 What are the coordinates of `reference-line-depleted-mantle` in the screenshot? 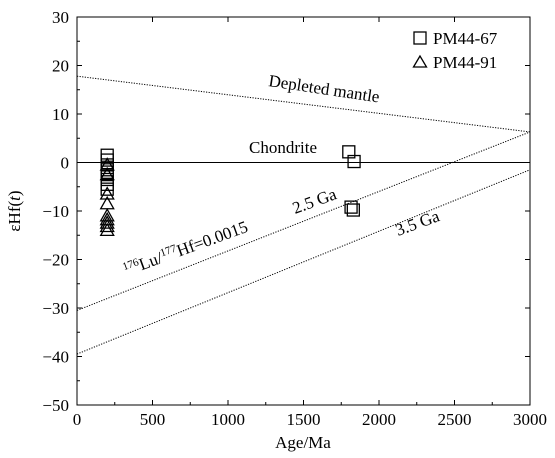 It's located at (303, 104).